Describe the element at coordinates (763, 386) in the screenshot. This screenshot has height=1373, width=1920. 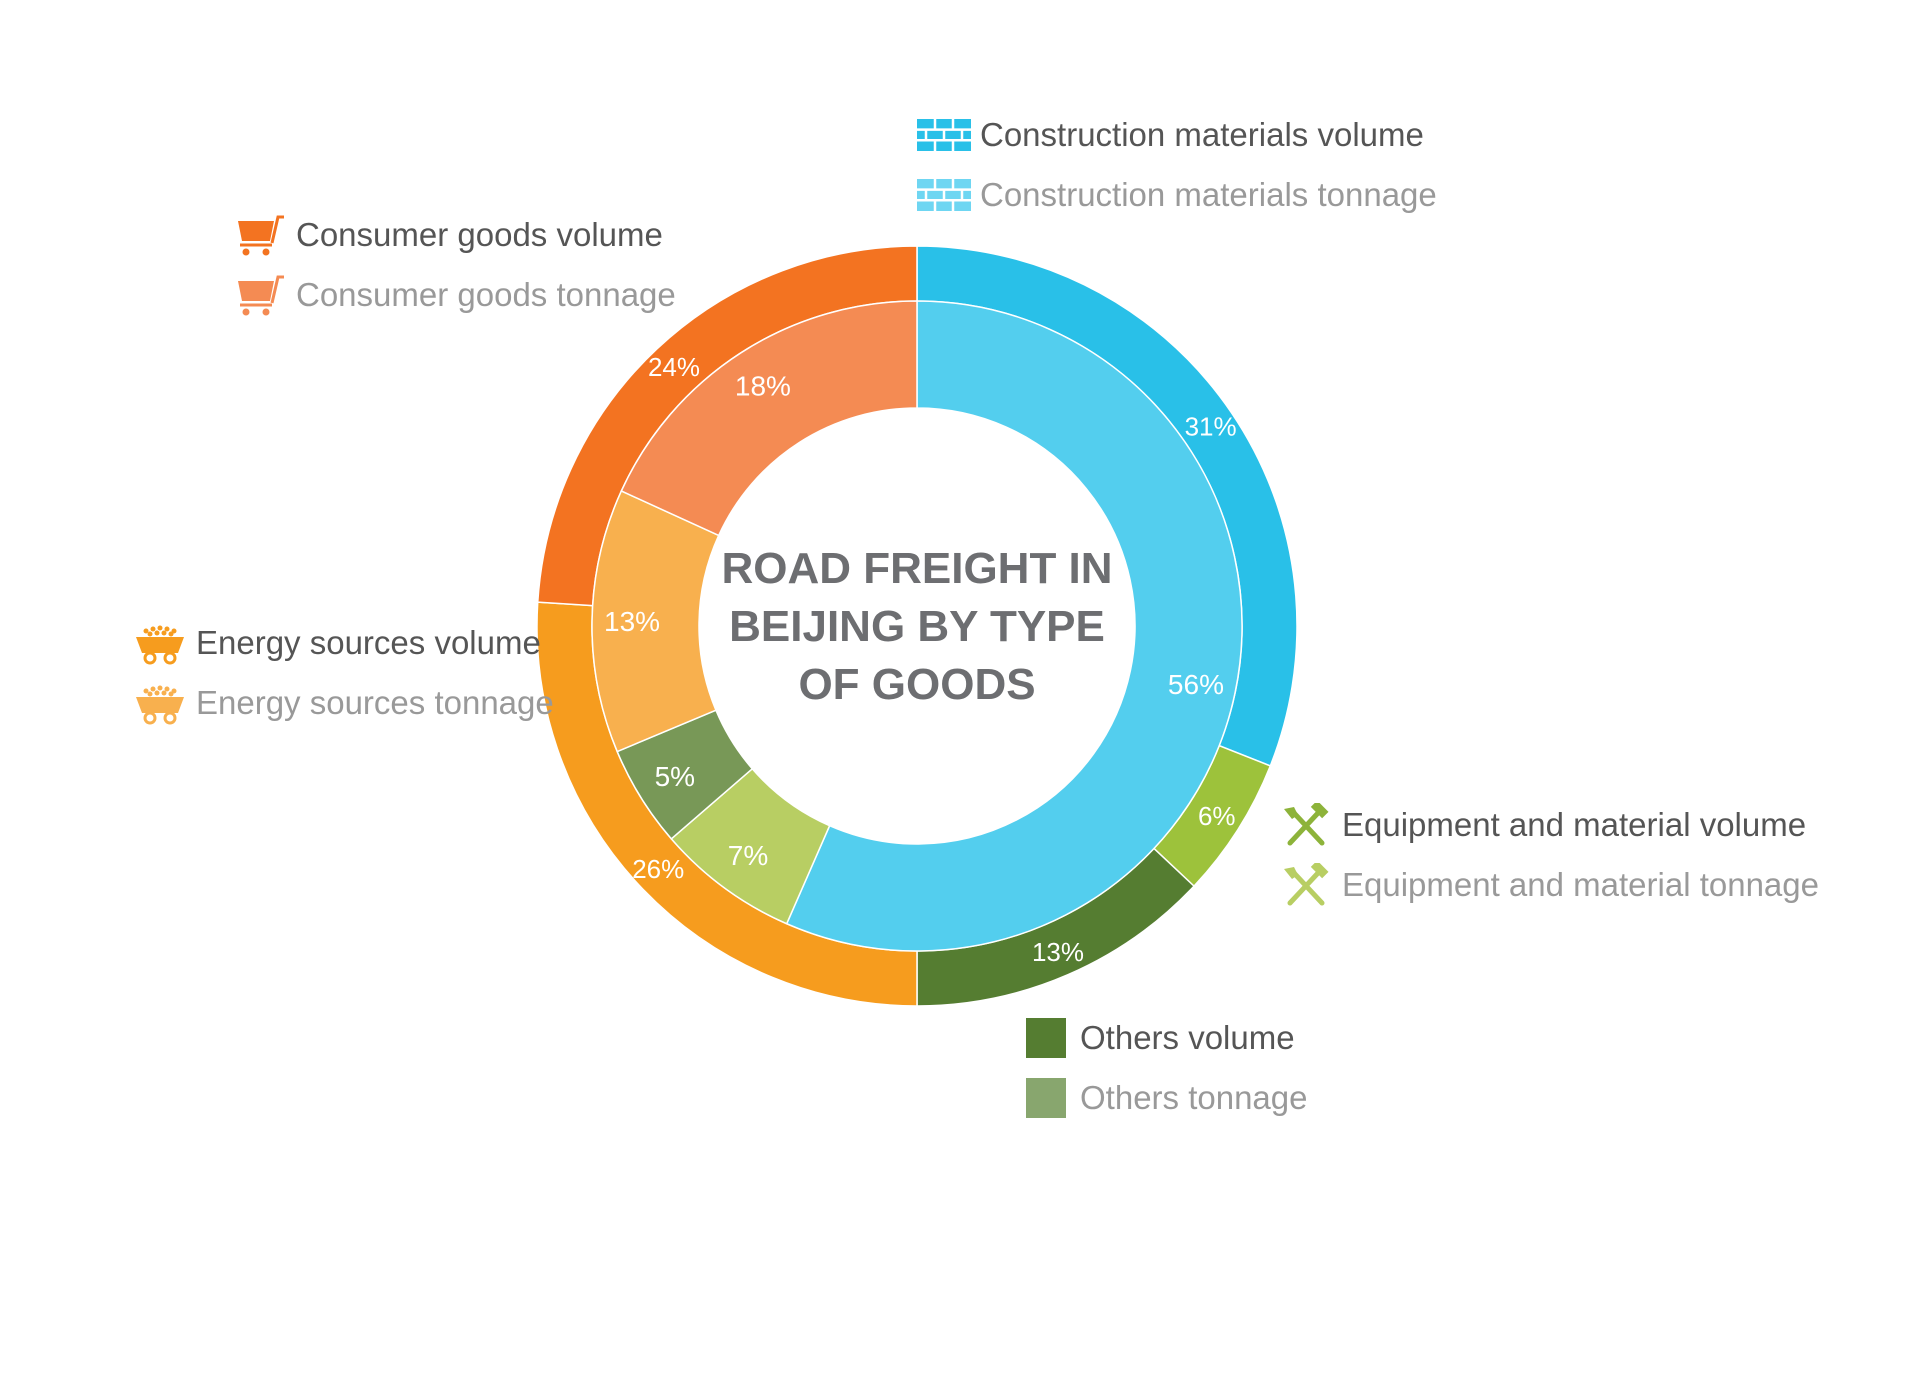
I see `tonnage-label-consumer-goods: 18%` at that location.